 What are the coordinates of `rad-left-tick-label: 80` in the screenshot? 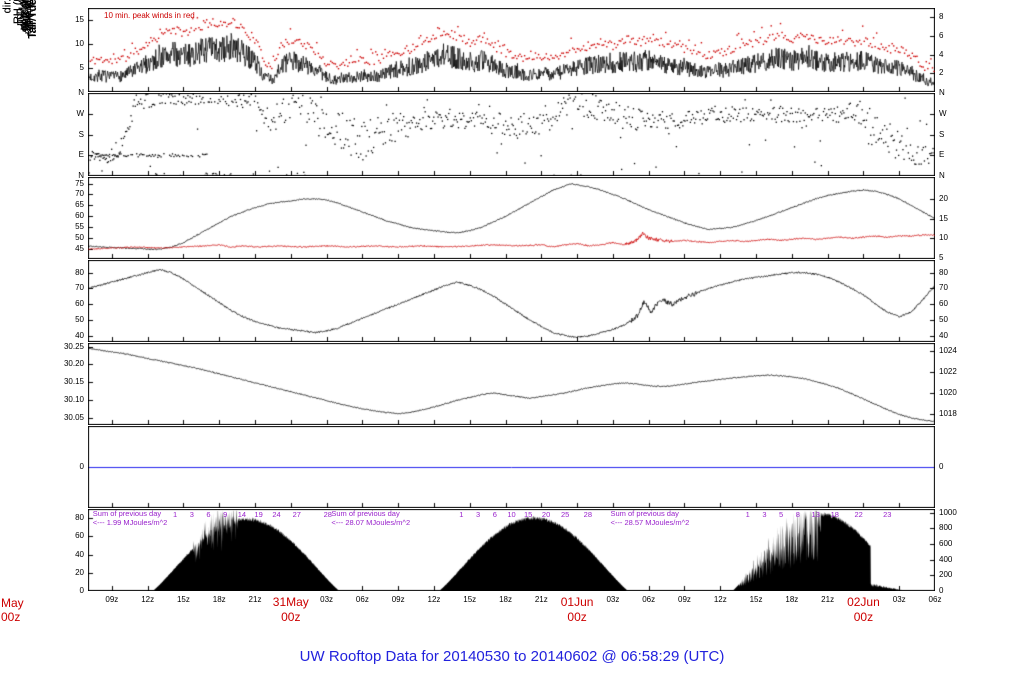 It's located at (79, 518).